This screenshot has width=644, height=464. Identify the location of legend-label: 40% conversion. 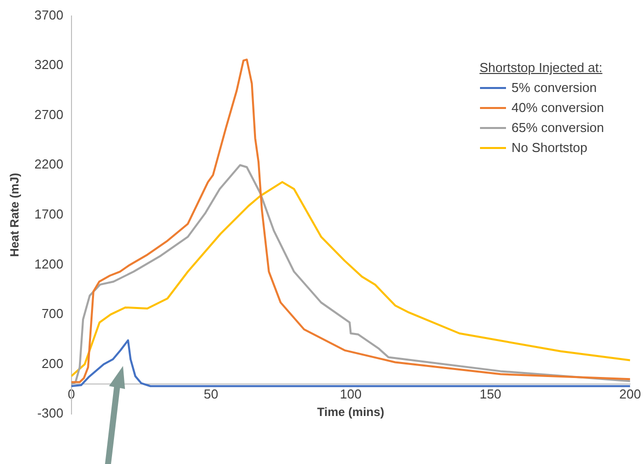
(558, 108).